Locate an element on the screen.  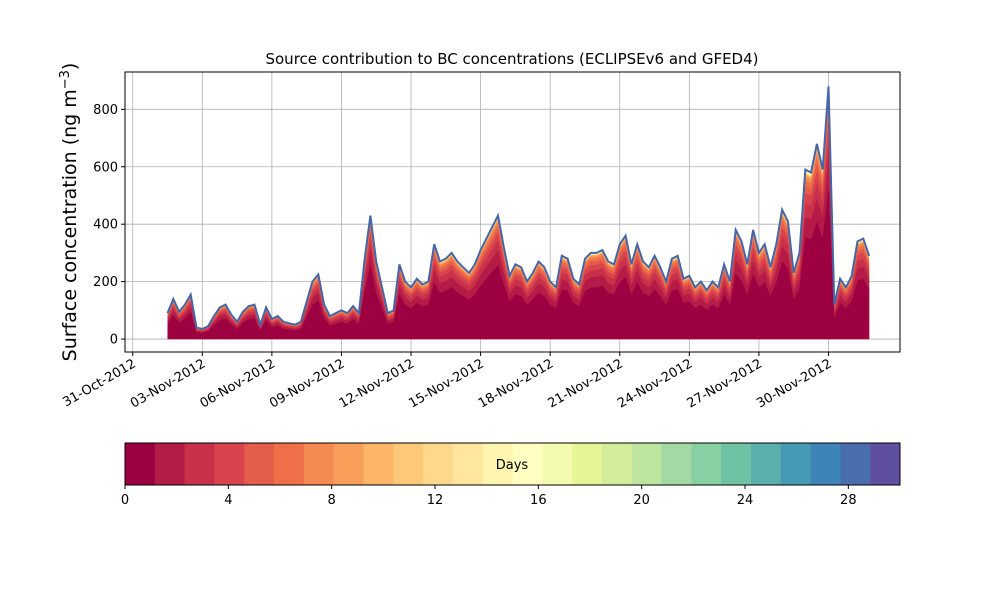
y-axis-ticks: 0 200 400 600 800 is located at coordinates (109, 225).